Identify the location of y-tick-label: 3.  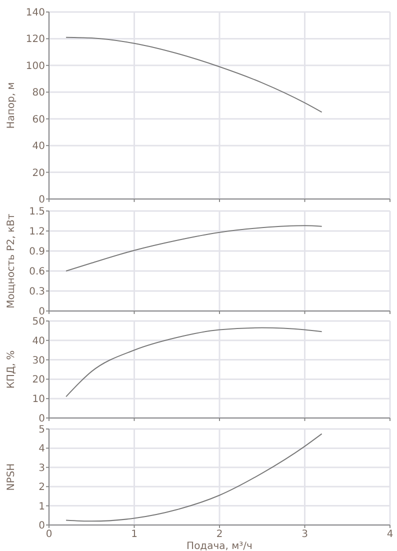
(41, 468).